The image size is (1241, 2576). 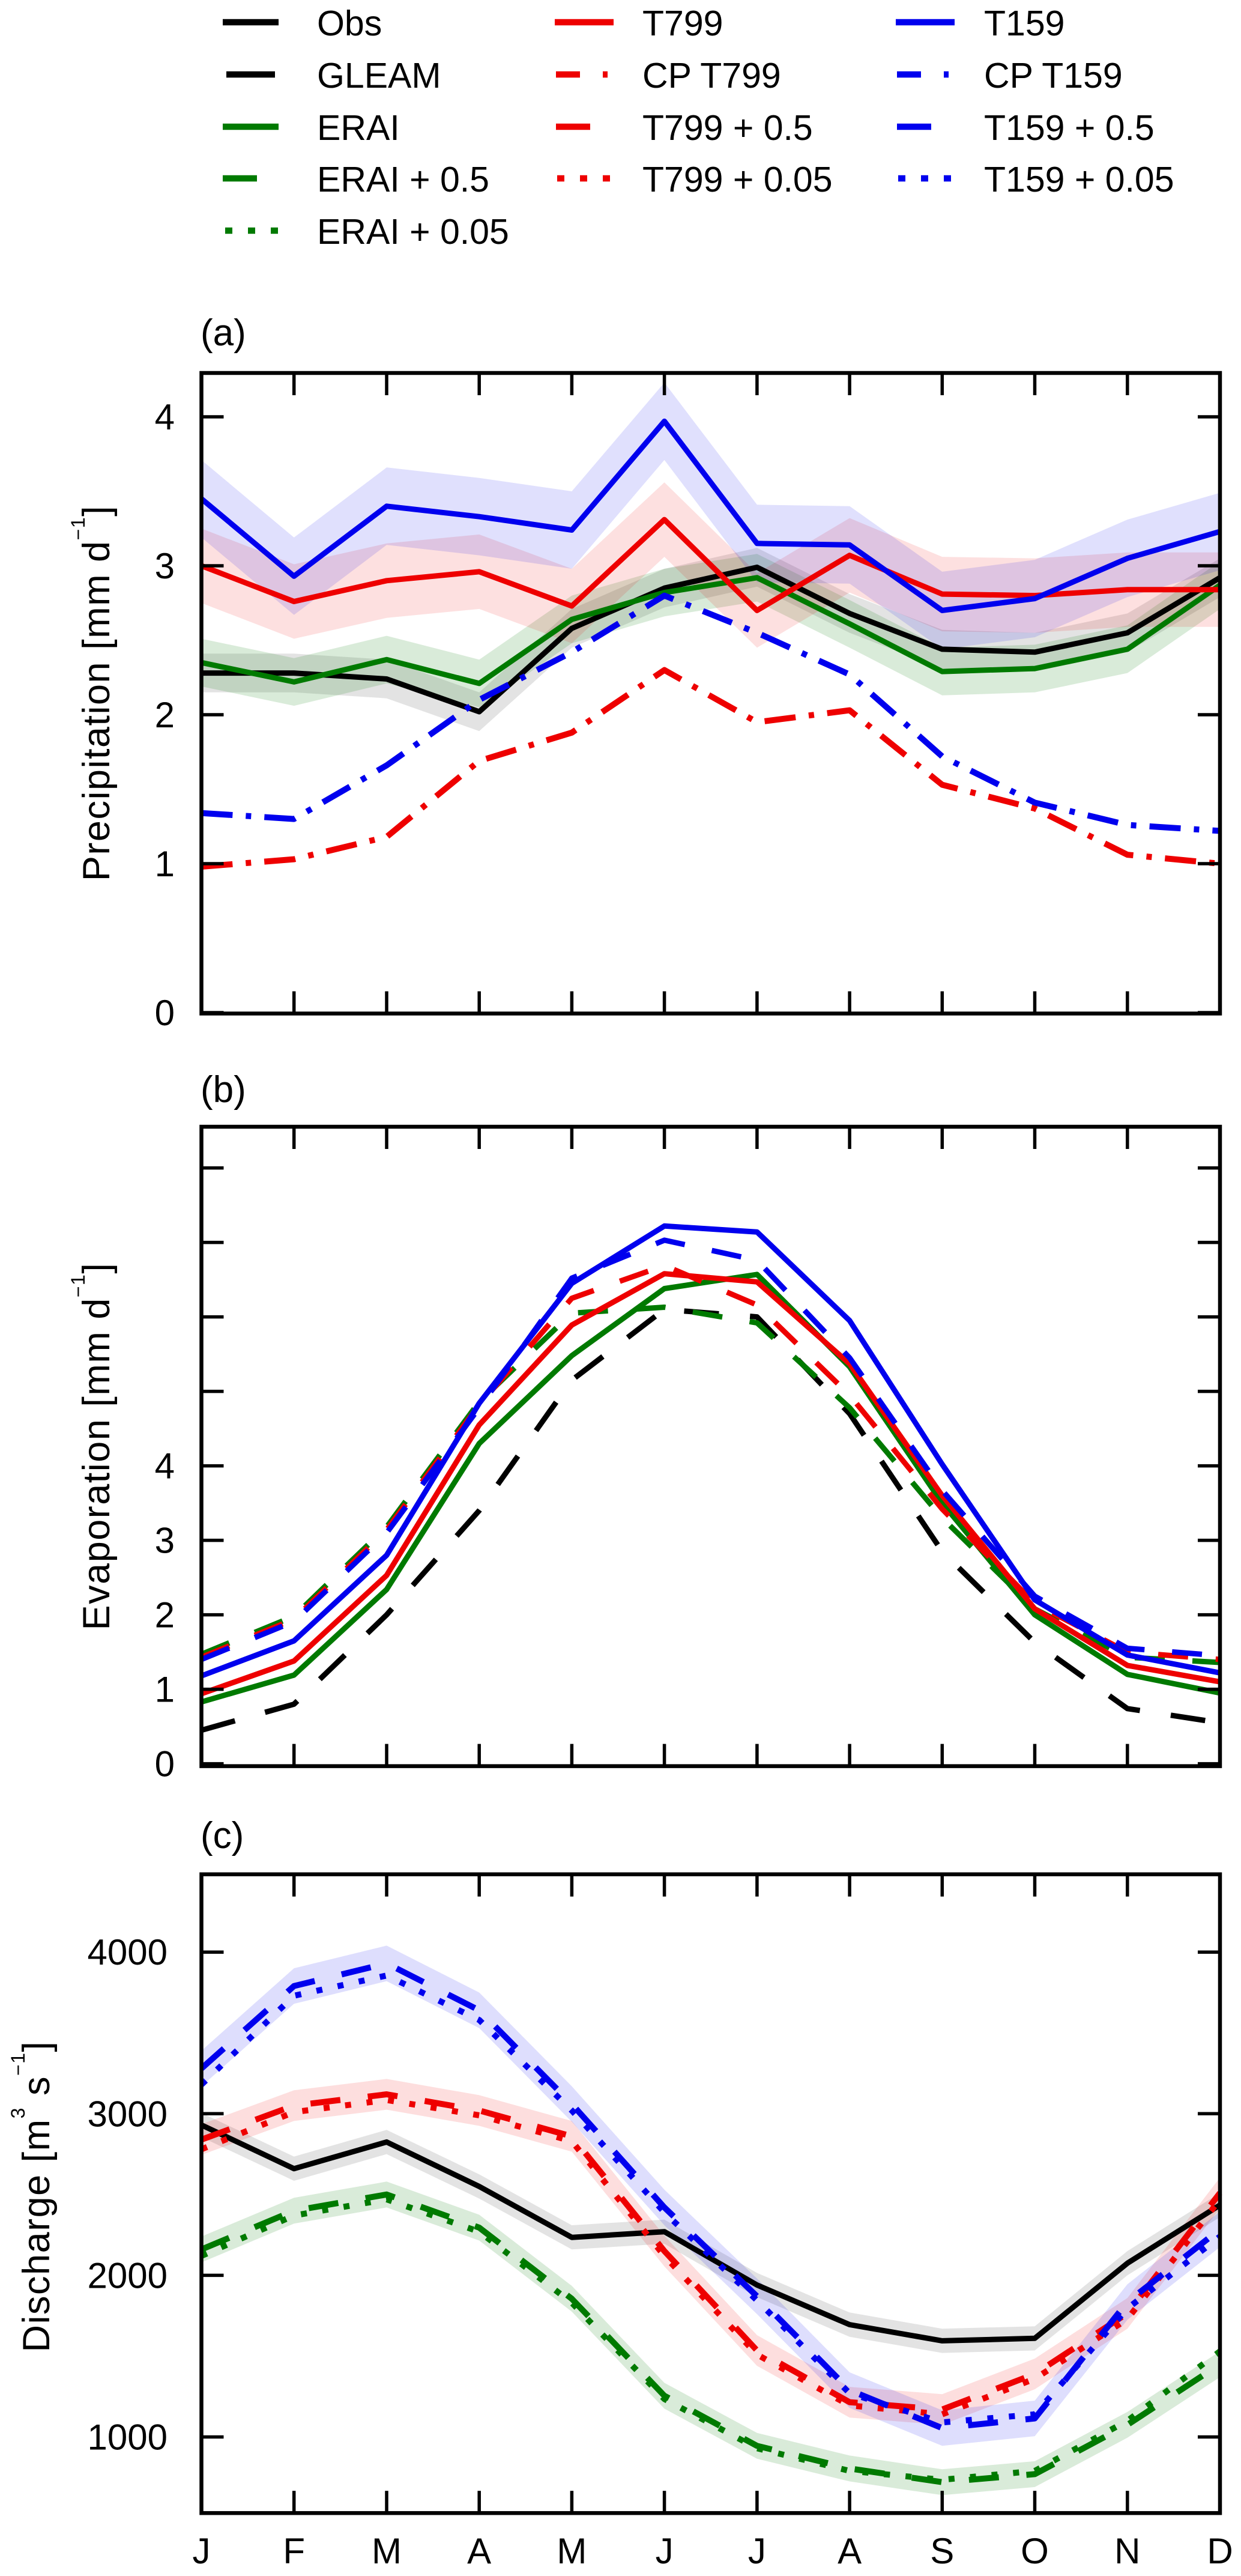 I want to click on svg-text: (a), so click(x=223, y=333).